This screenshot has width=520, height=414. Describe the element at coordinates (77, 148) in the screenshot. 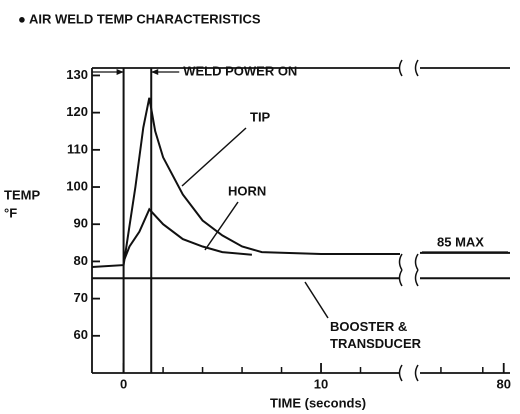

I see `y-tick-label: 110` at that location.